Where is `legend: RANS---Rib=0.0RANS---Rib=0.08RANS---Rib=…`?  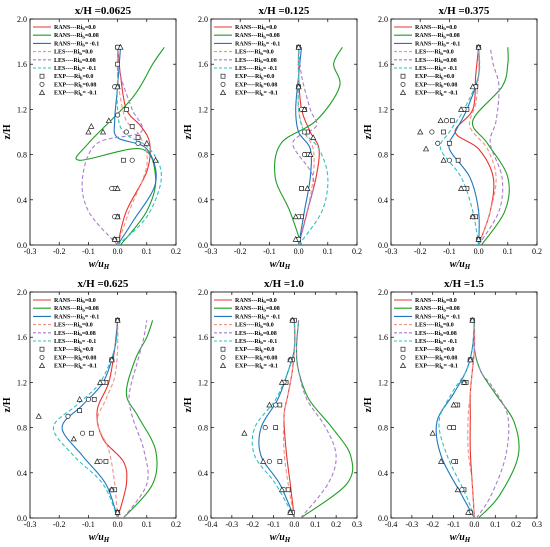
legend: RANS---Rib=0.0RANS---Rib=0.08RANS---Rib=… is located at coordinates (427, 61).